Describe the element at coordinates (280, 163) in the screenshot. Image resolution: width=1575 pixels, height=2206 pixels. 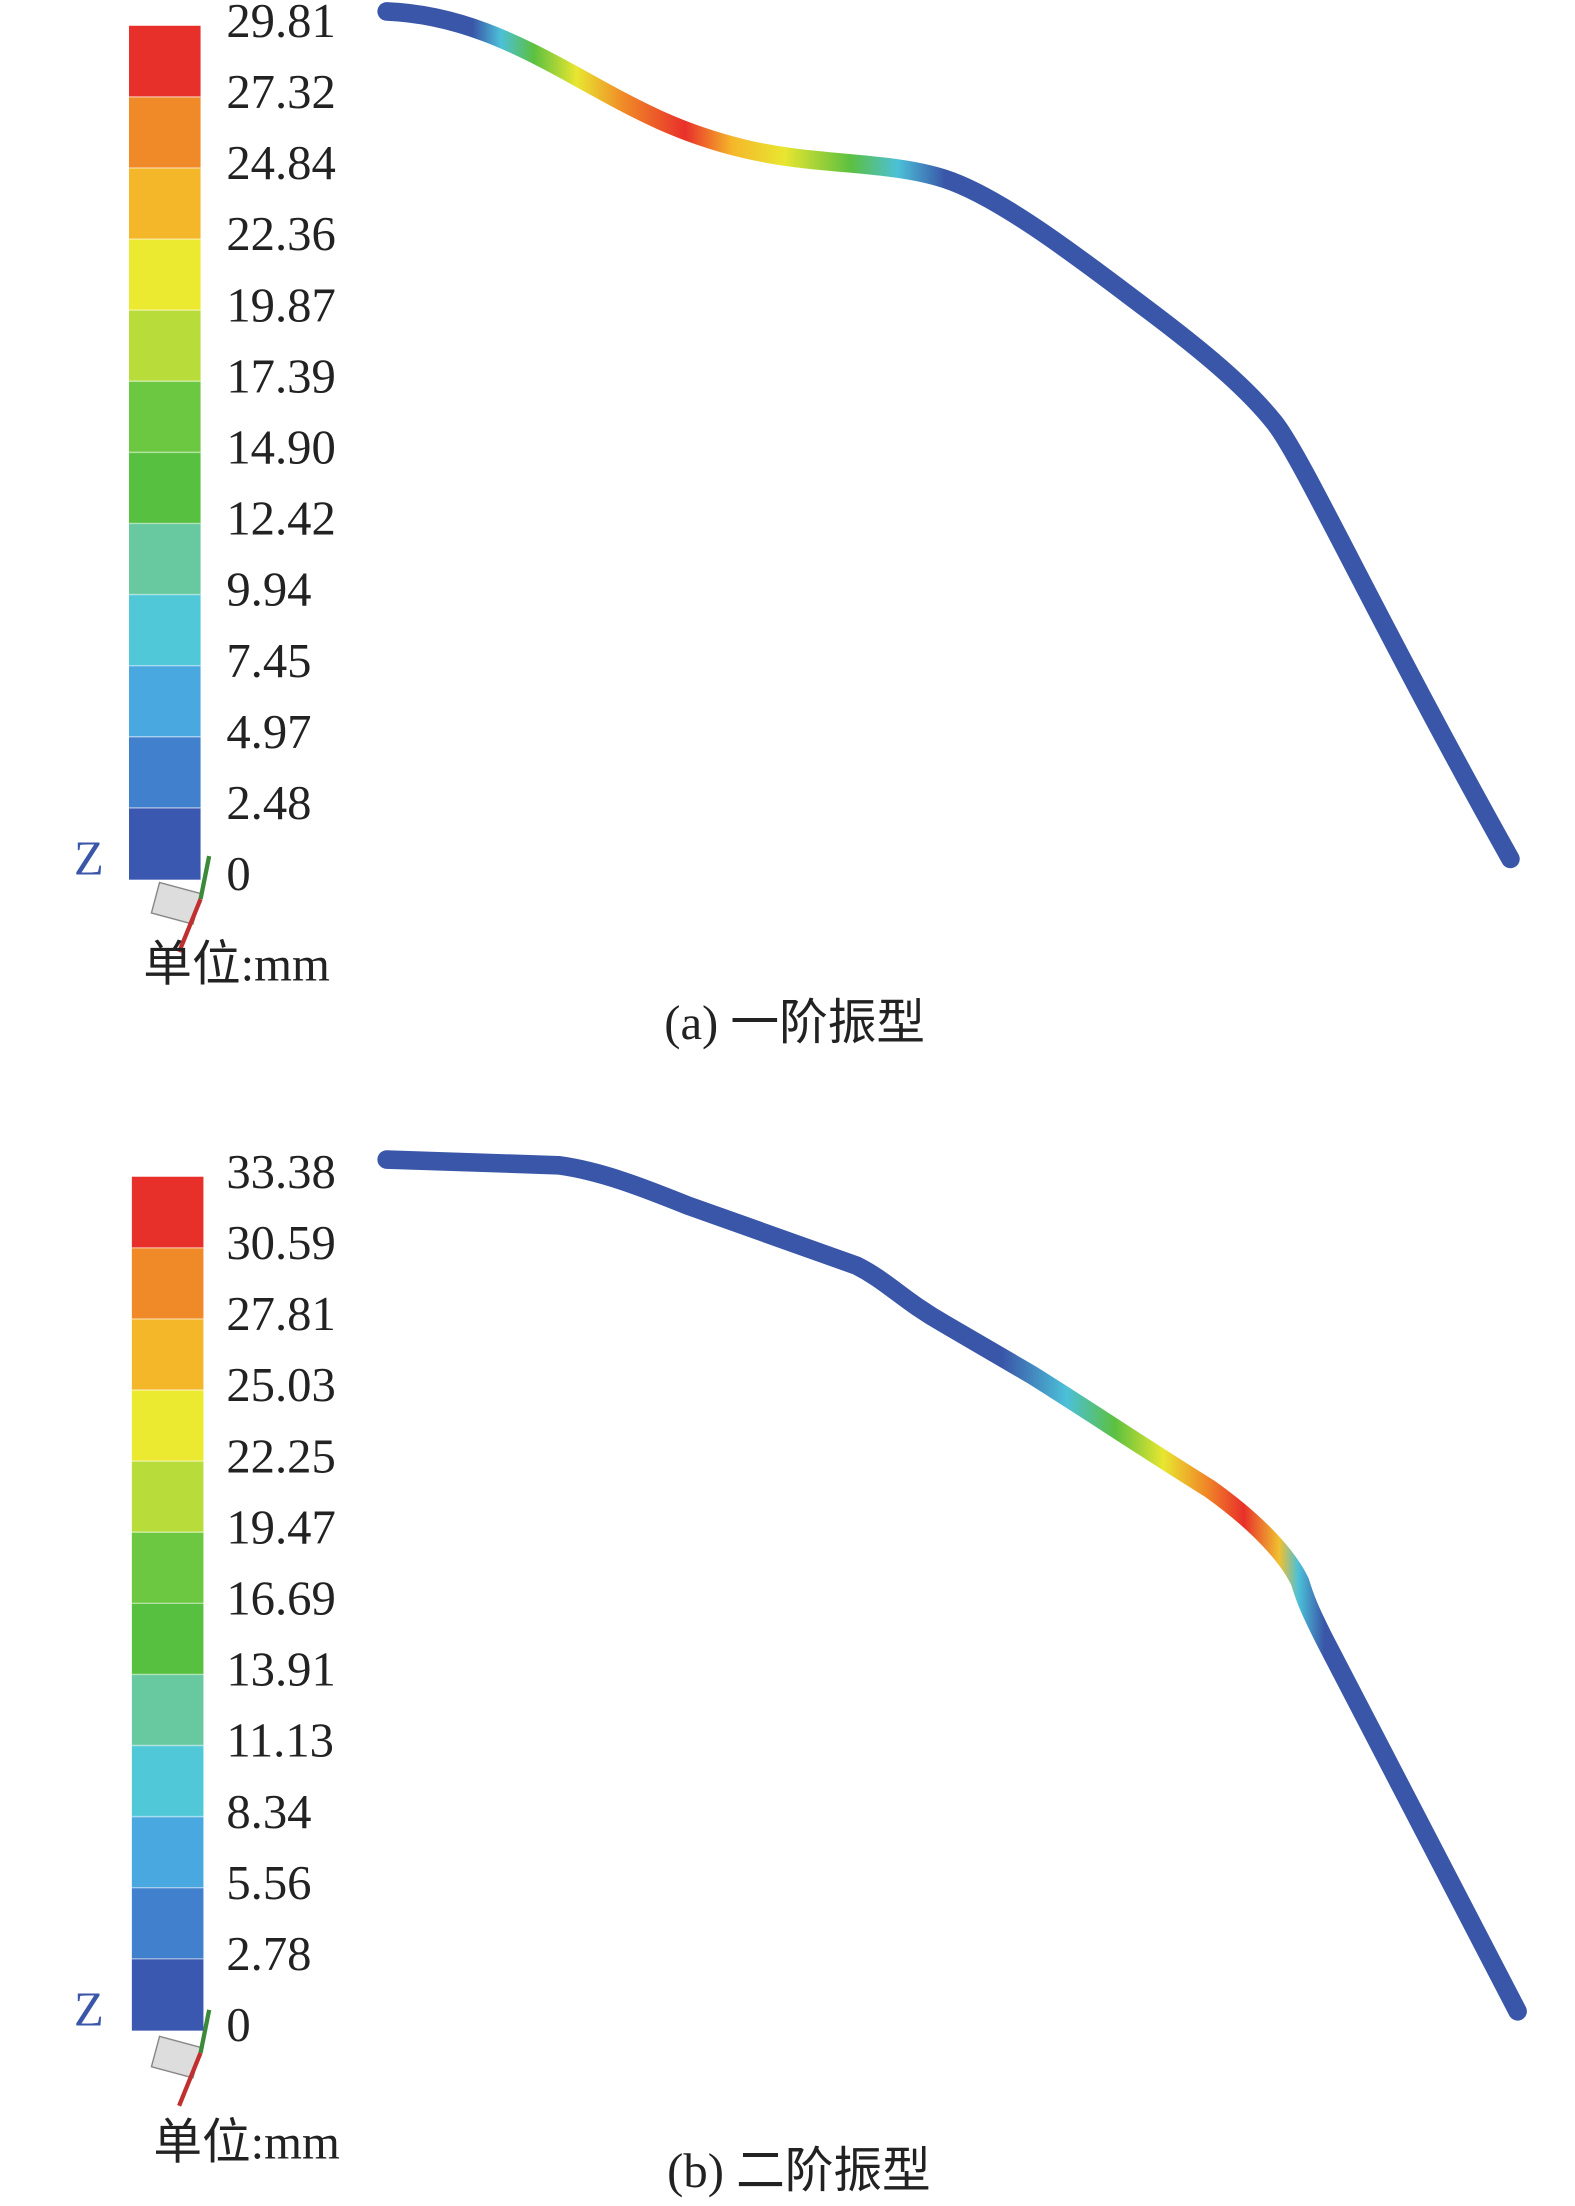
I see `legend-tick-label: 24.84` at that location.